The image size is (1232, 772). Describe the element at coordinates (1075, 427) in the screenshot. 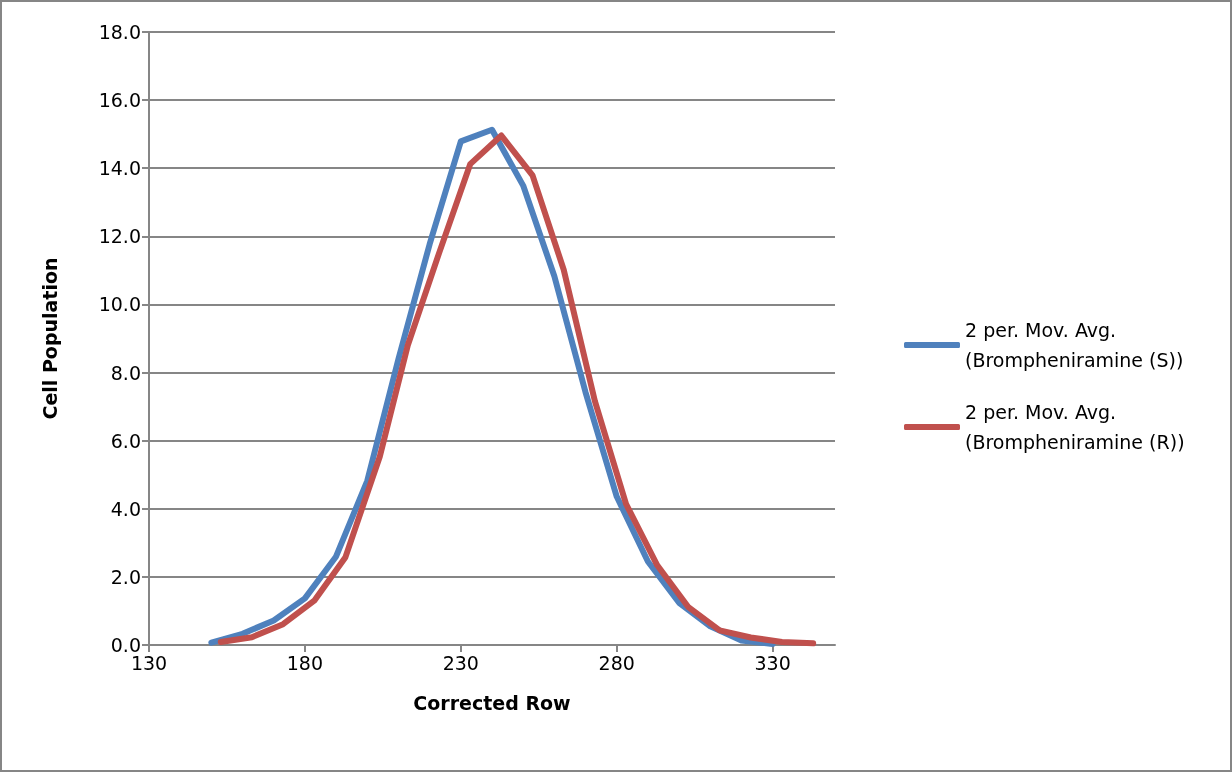

I see `legend-label: 2 per. Mov. Avg. (Brompheniramine (R))` at that location.